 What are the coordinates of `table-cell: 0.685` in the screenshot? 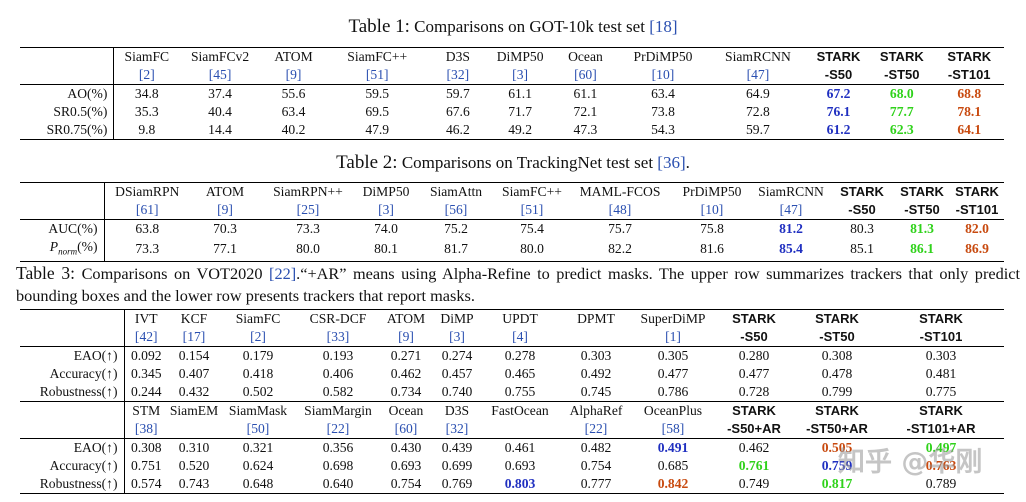 It's located at (673, 465).